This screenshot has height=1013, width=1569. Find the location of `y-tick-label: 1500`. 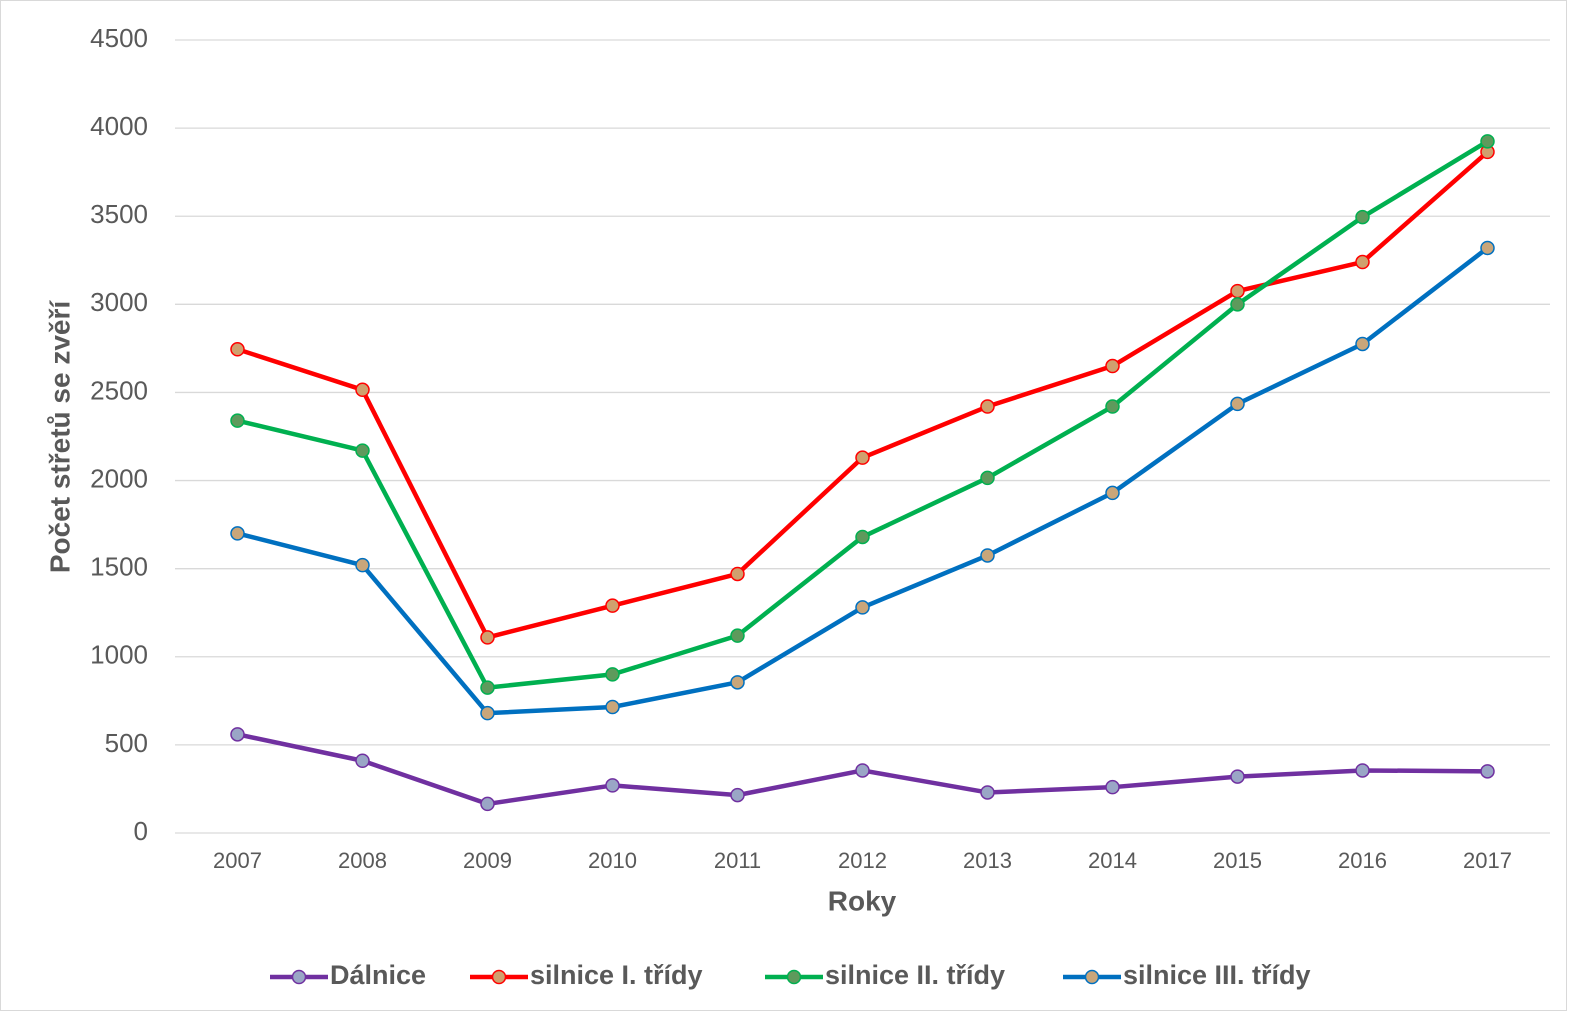

y-tick-label: 1500 is located at coordinates (119, 567).